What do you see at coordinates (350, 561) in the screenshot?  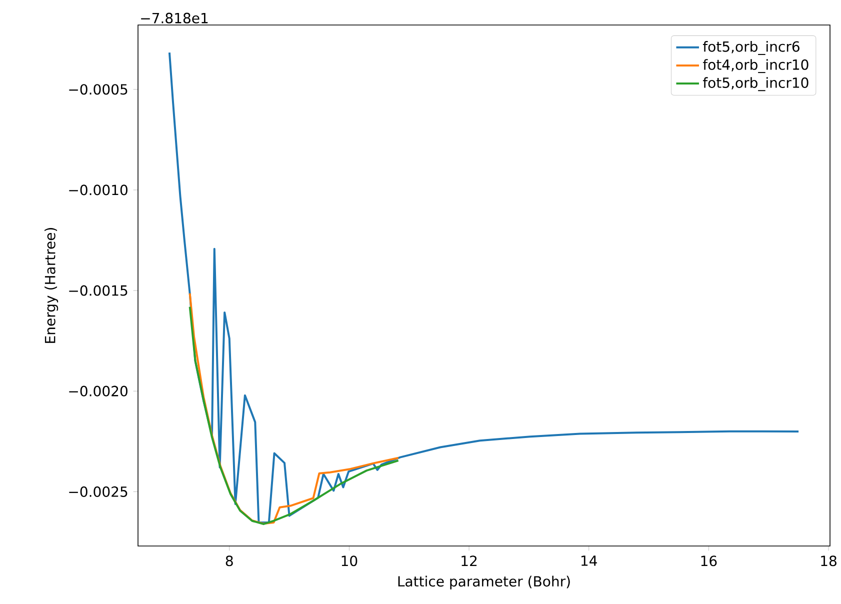 I see `x-tick-label: 10` at bounding box center [350, 561].